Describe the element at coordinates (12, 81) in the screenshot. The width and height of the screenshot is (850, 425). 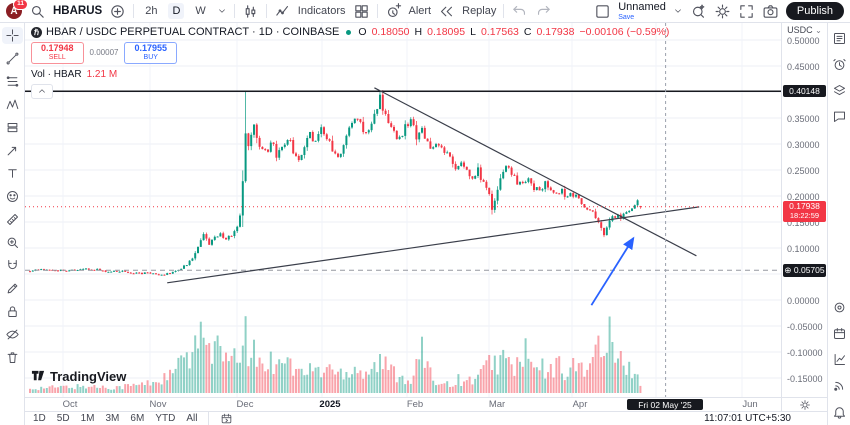
I see `fib-retracement-tool-button` at that location.